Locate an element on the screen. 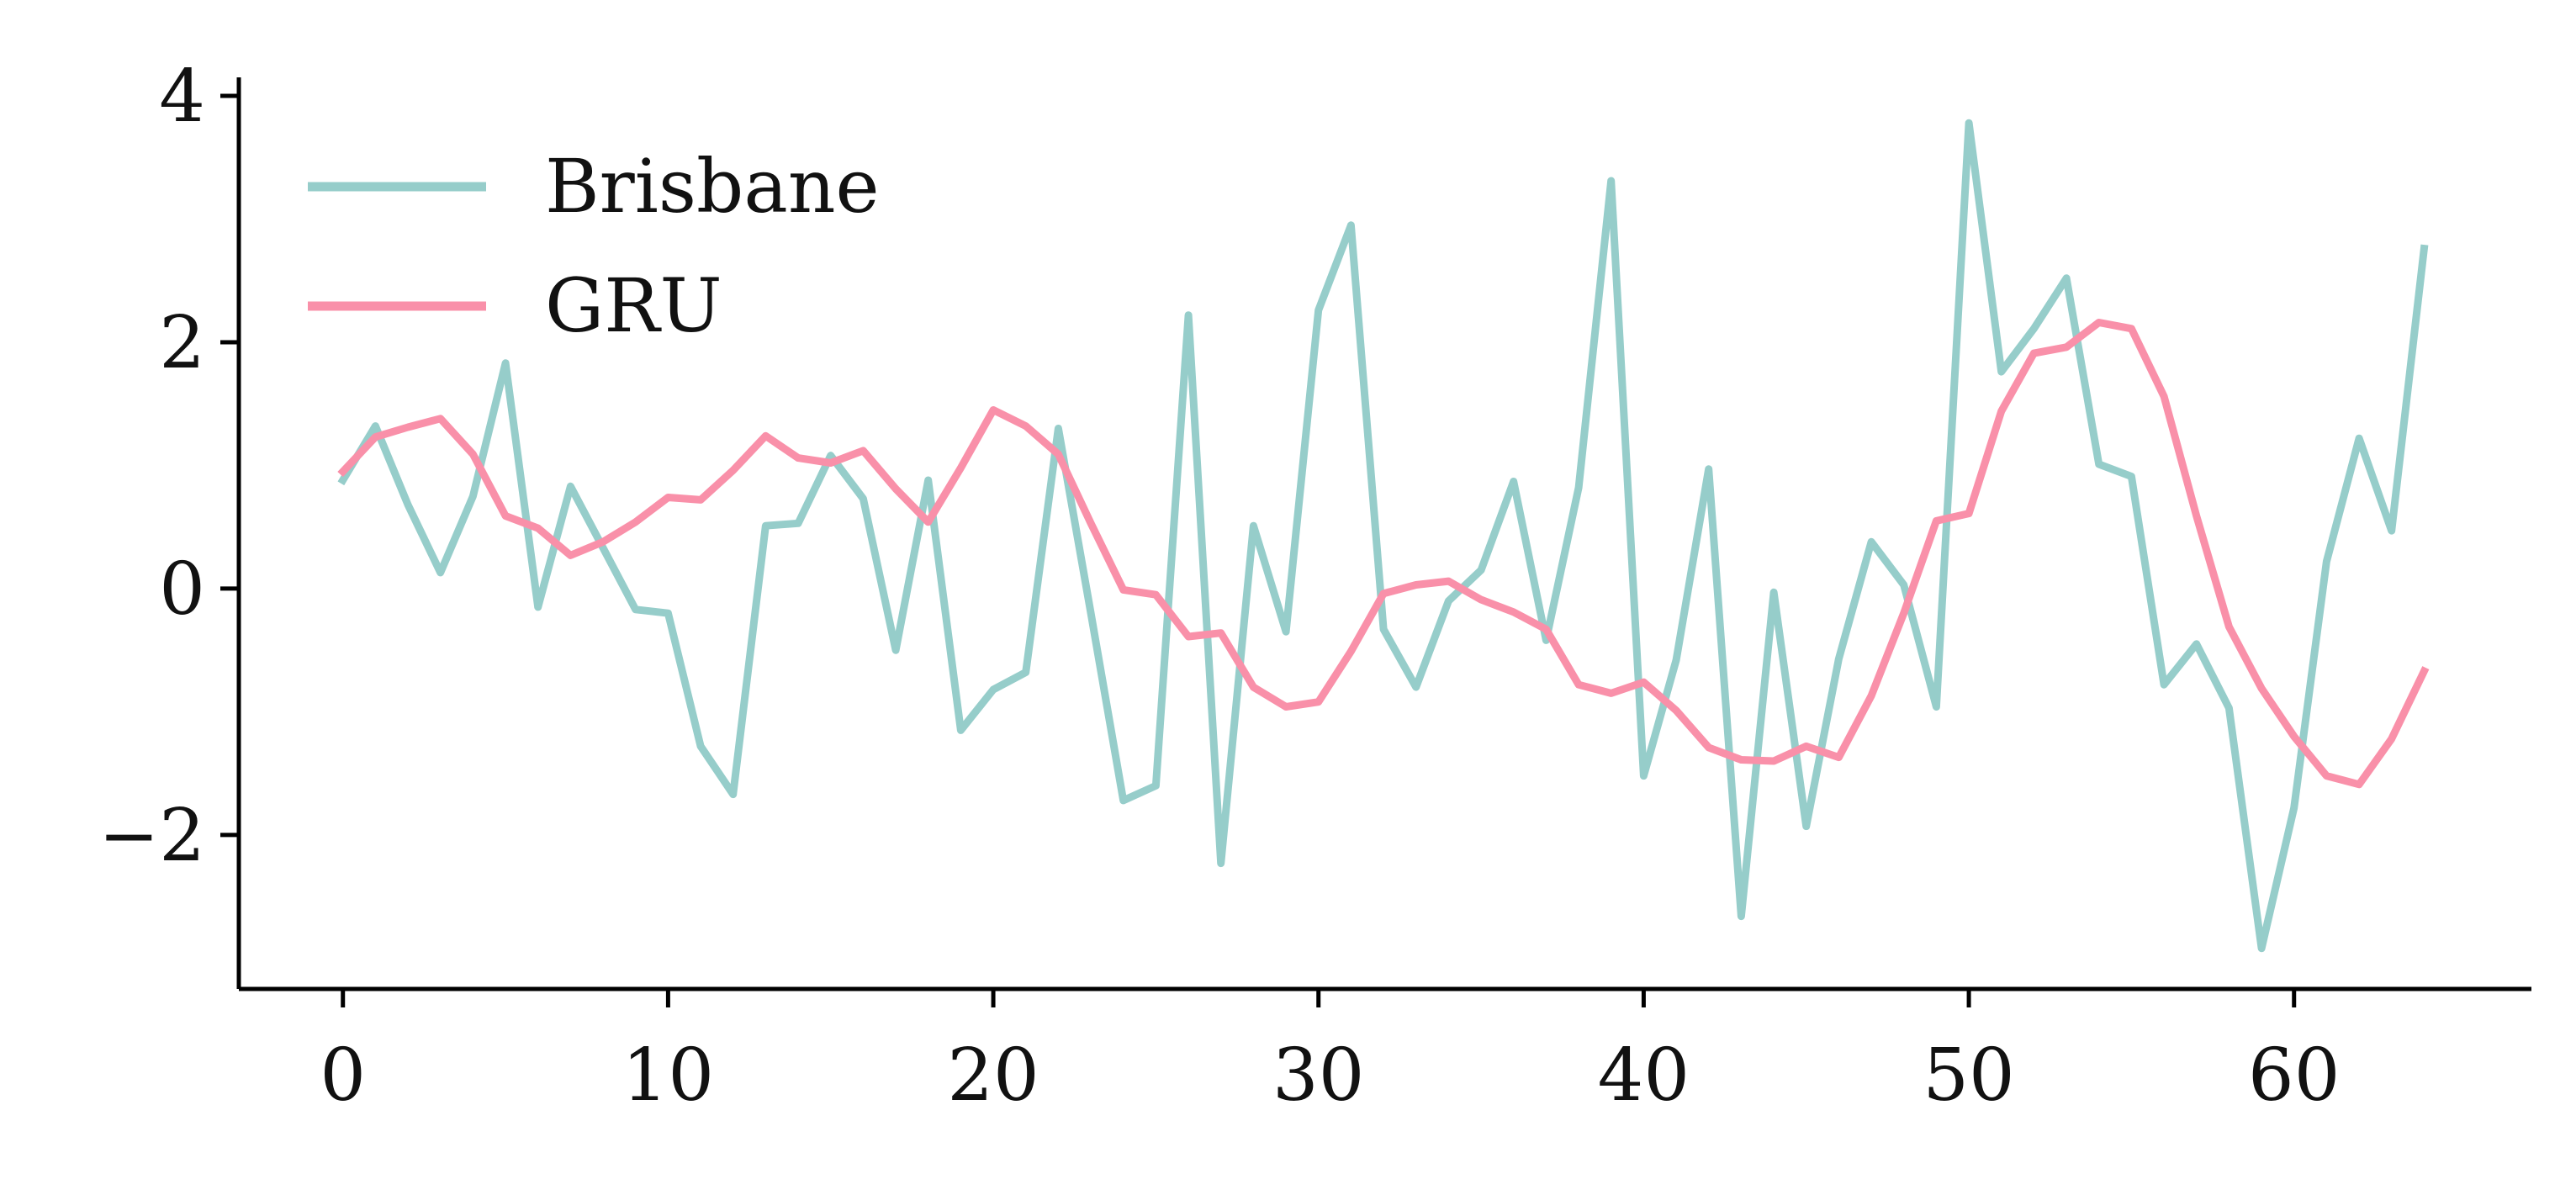  legend-label-gru: GRU is located at coordinates (633, 305).